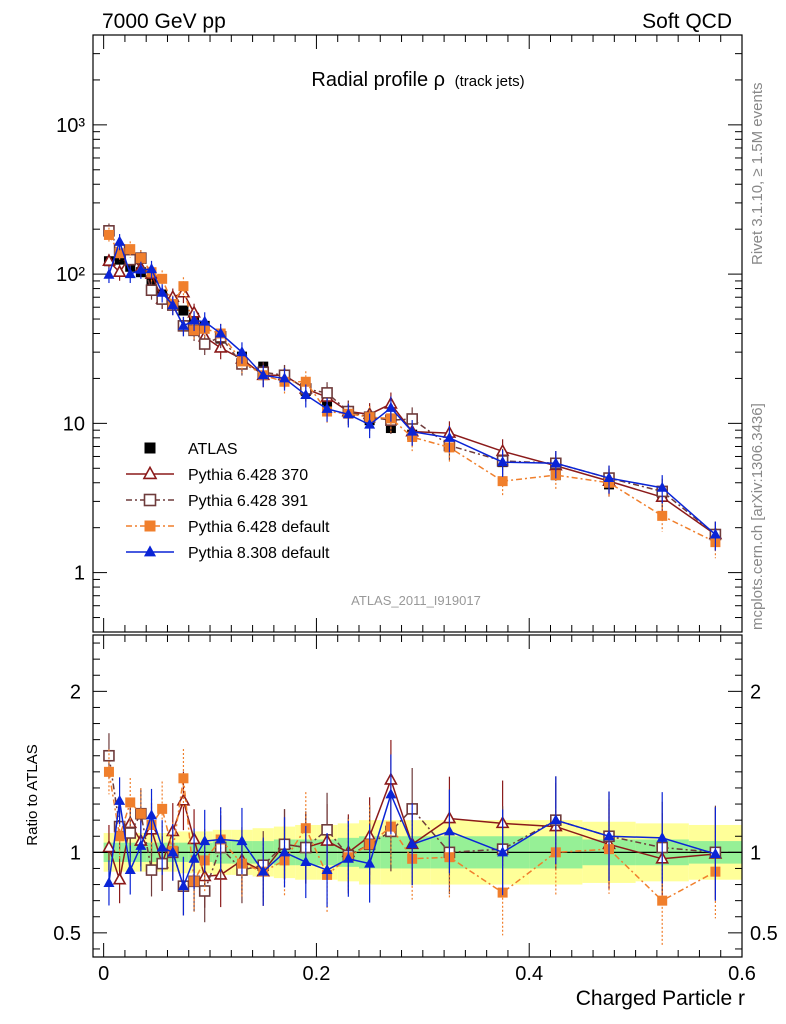 The width and height of the screenshot is (786, 1024). What do you see at coordinates (248, 501) in the screenshot?
I see `legend-label: Pythia 6.428 391` at bounding box center [248, 501].